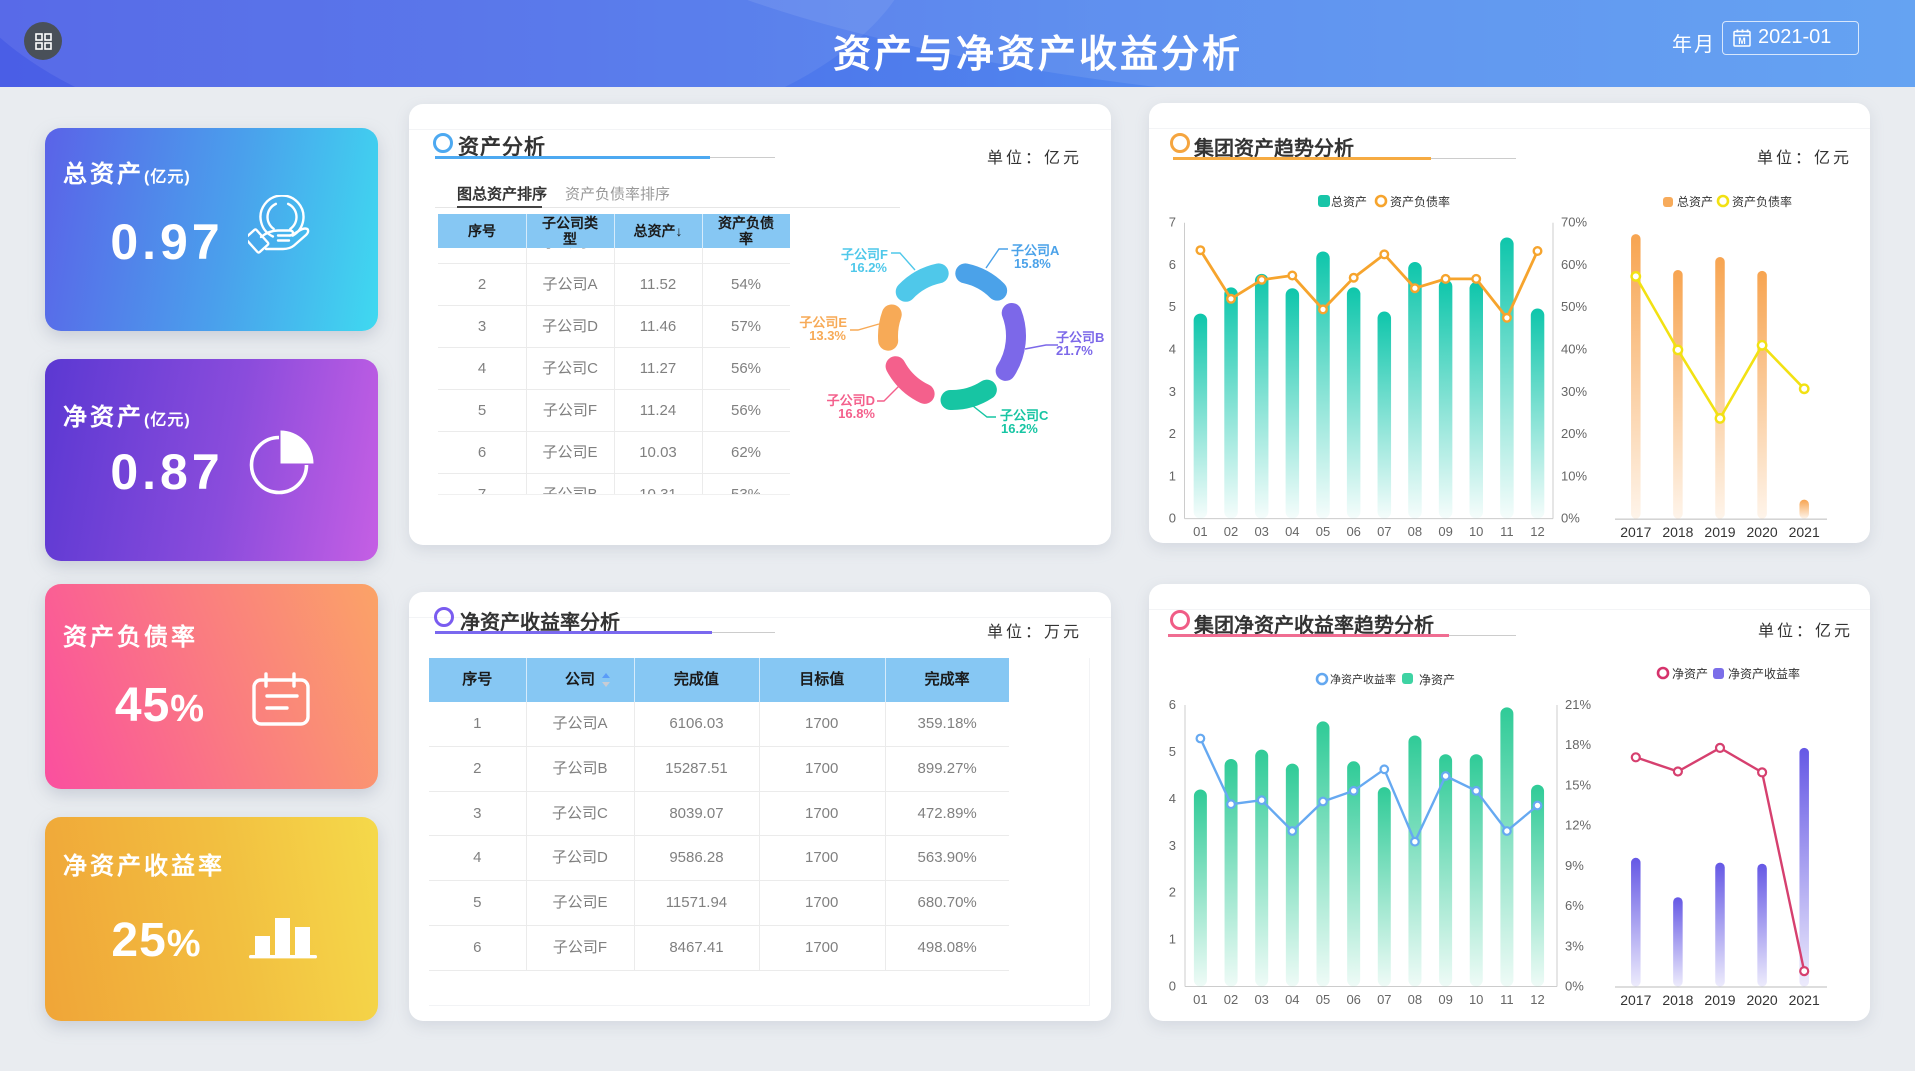 The image size is (1915, 1071). What do you see at coordinates (1578, 825) in the screenshot?
I see `svg-text: 12%` at bounding box center [1578, 825].